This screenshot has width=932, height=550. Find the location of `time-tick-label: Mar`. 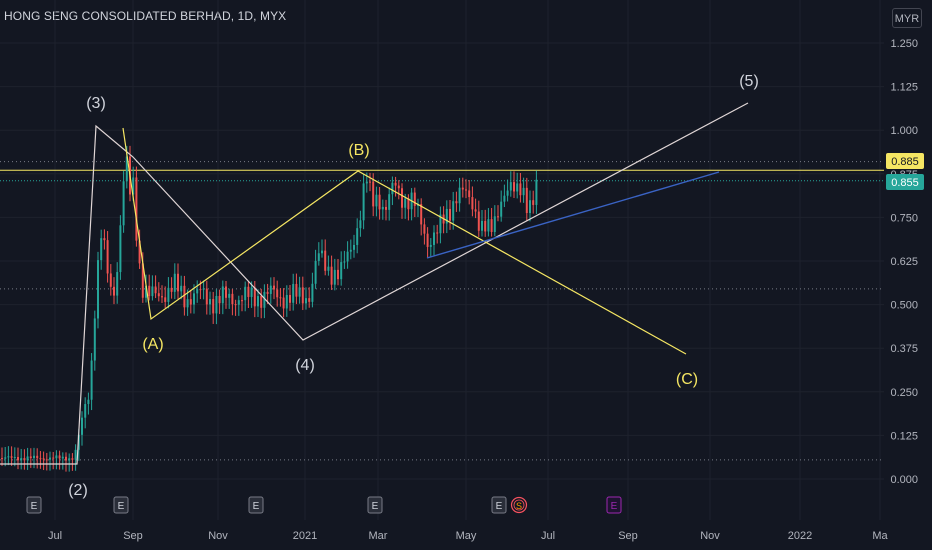

time-tick-label: Mar is located at coordinates (378, 536).